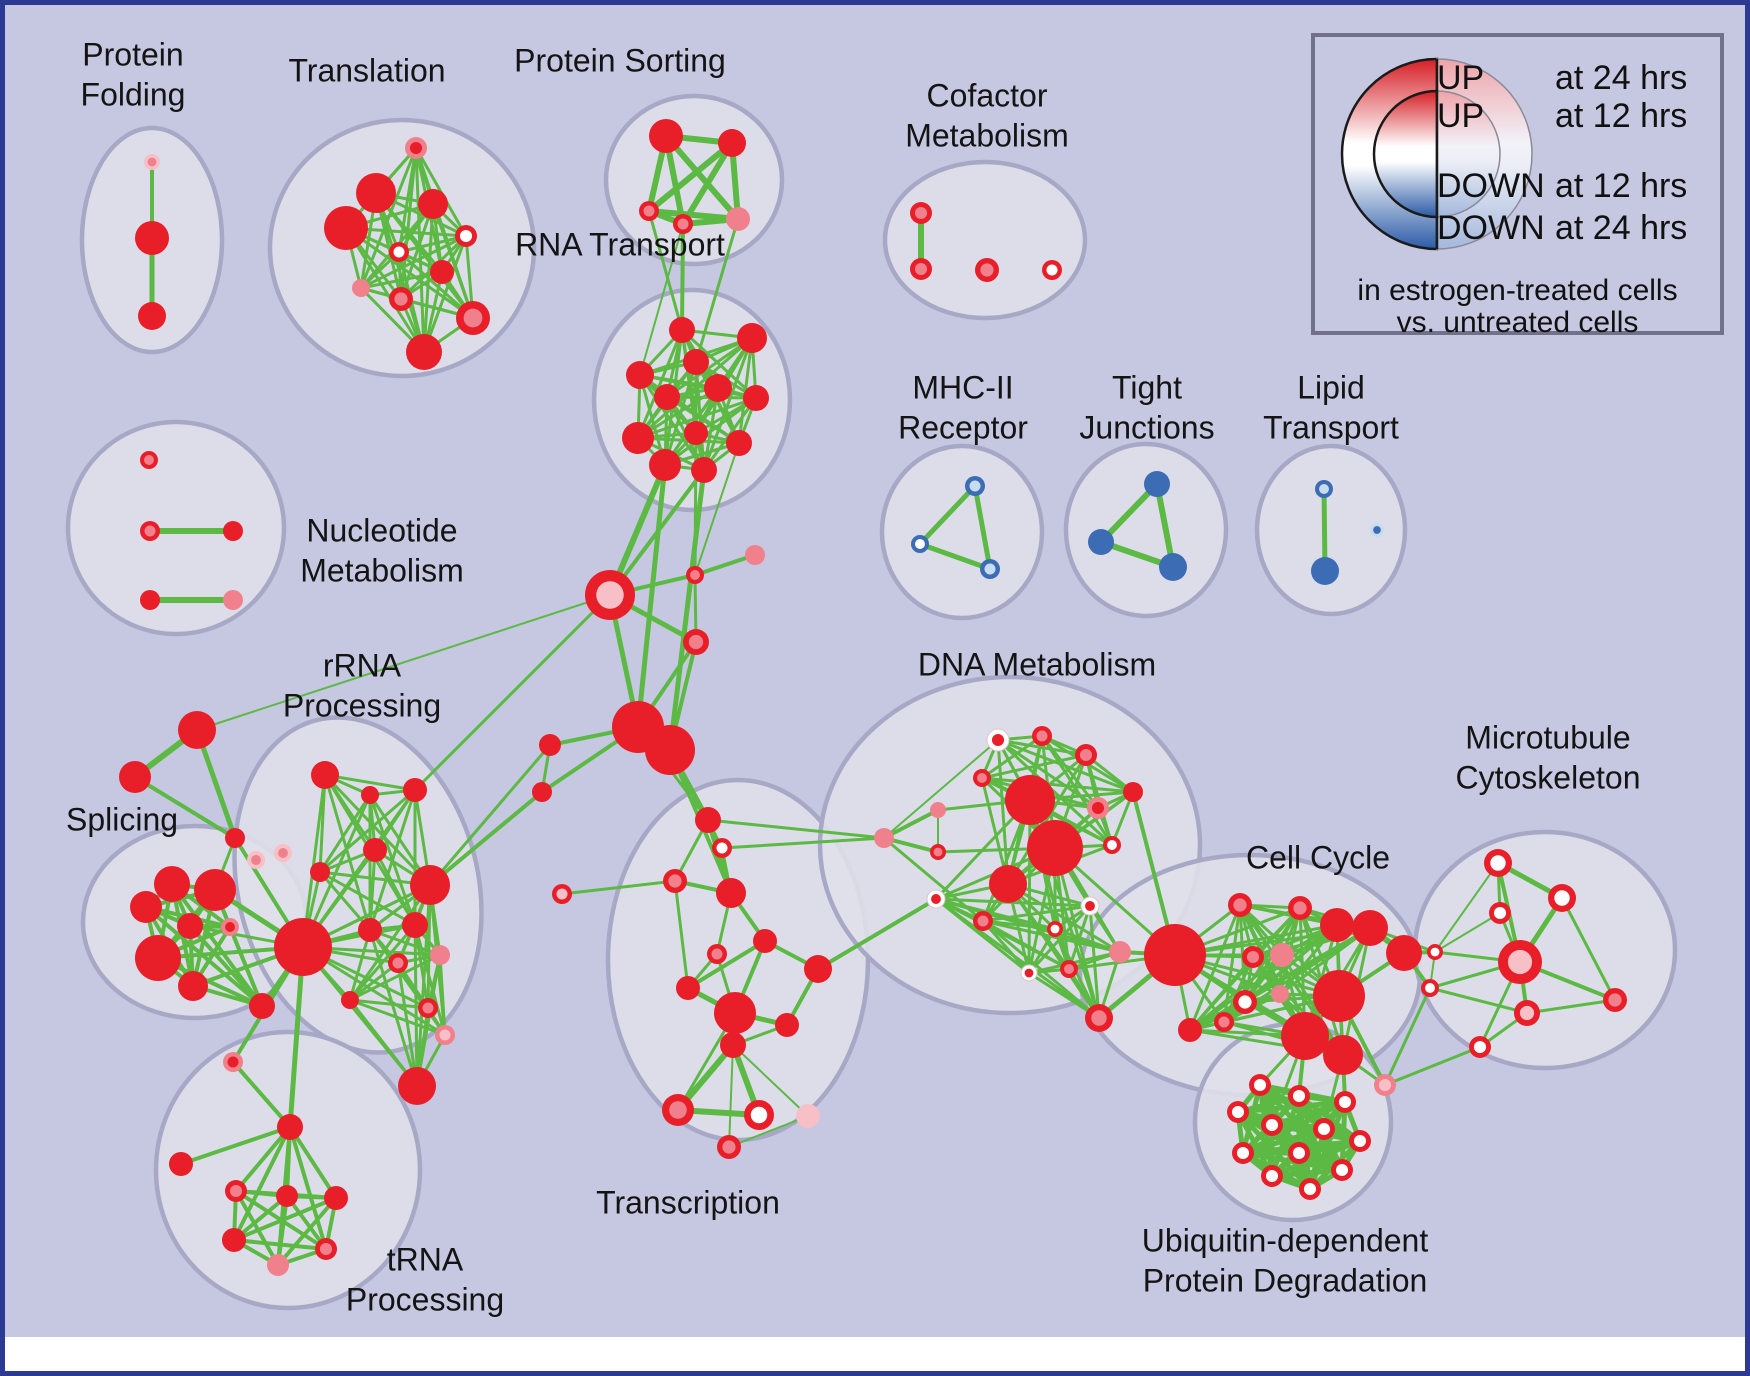  I want to click on gene-node-q1, so click(325, 775).